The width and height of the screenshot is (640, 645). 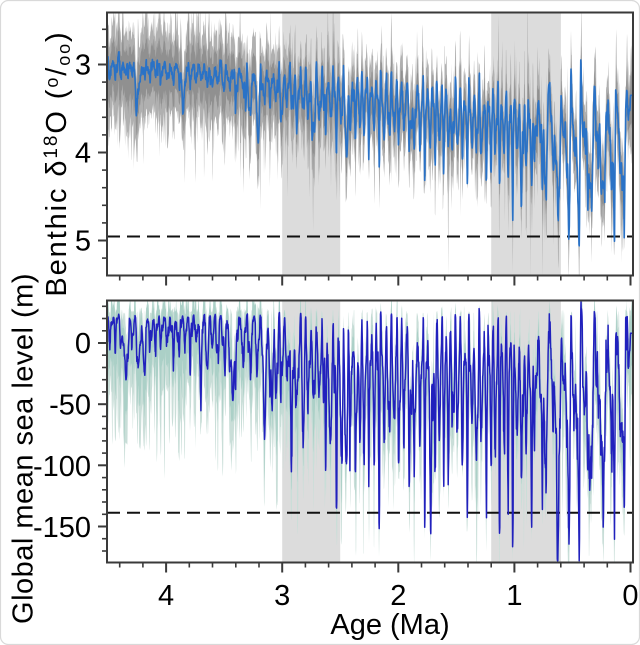 What do you see at coordinates (62, 528) in the screenshot?
I see `svg-text: -150` at bounding box center [62, 528].